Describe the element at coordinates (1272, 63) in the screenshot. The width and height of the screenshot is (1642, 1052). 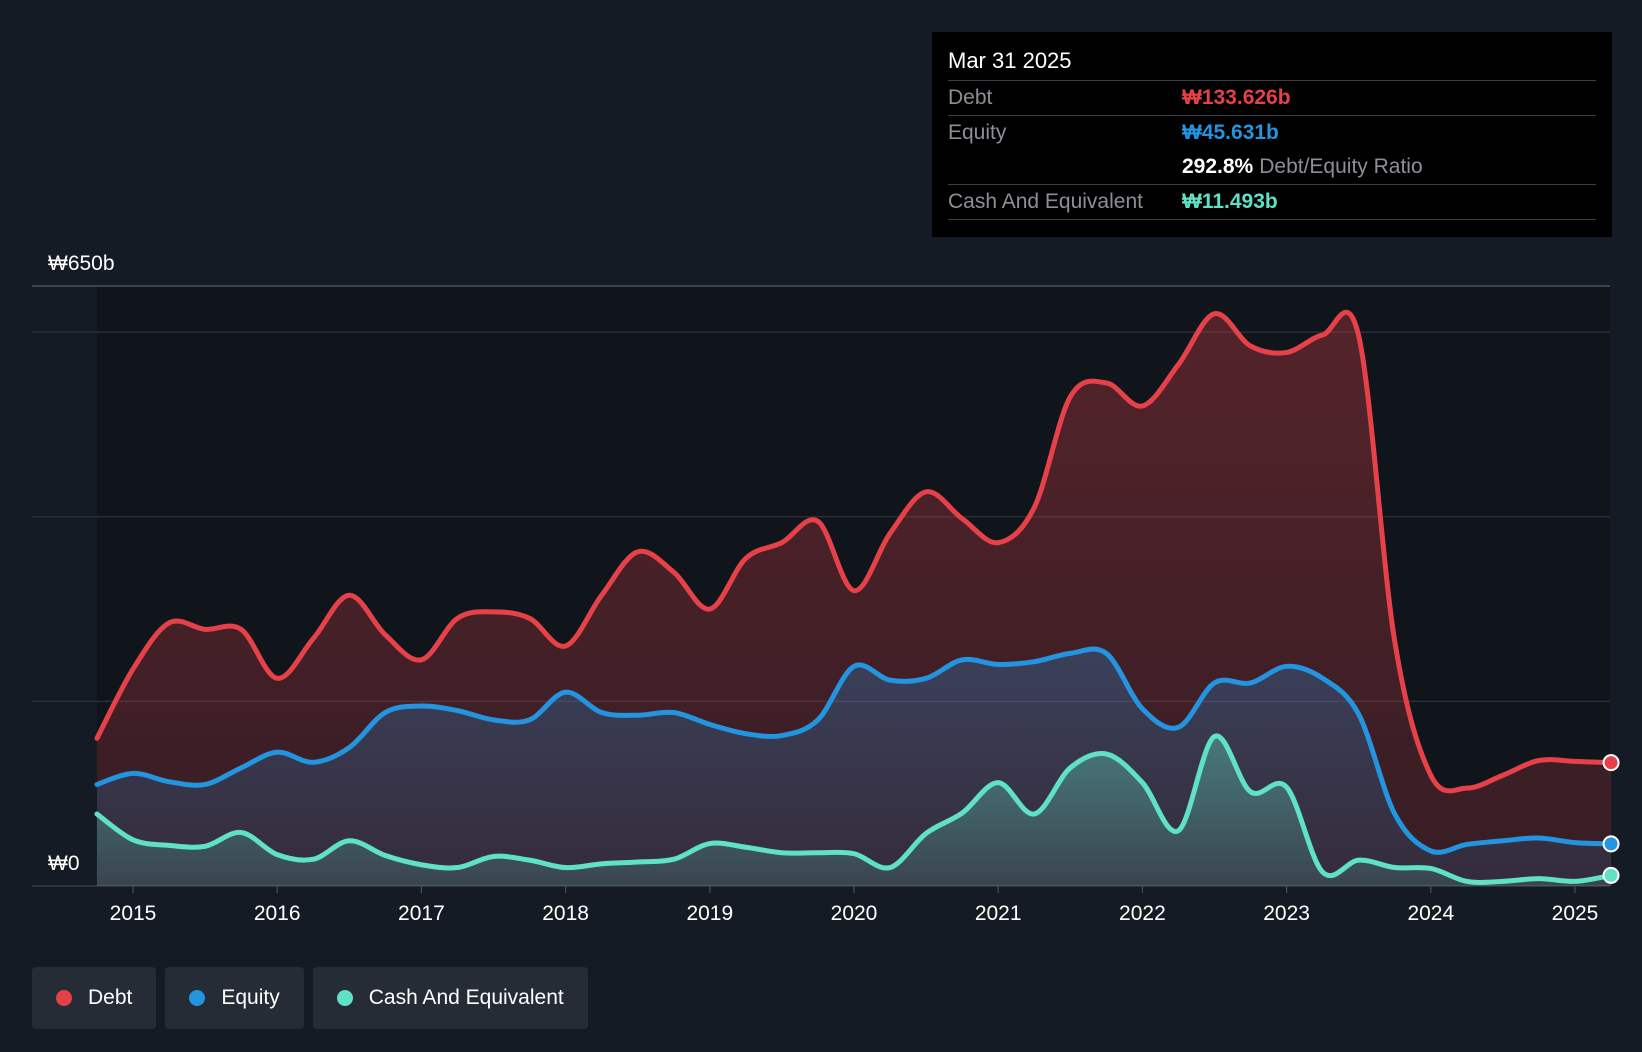
I see `tooltip-date: Mar 31 2025` at that location.